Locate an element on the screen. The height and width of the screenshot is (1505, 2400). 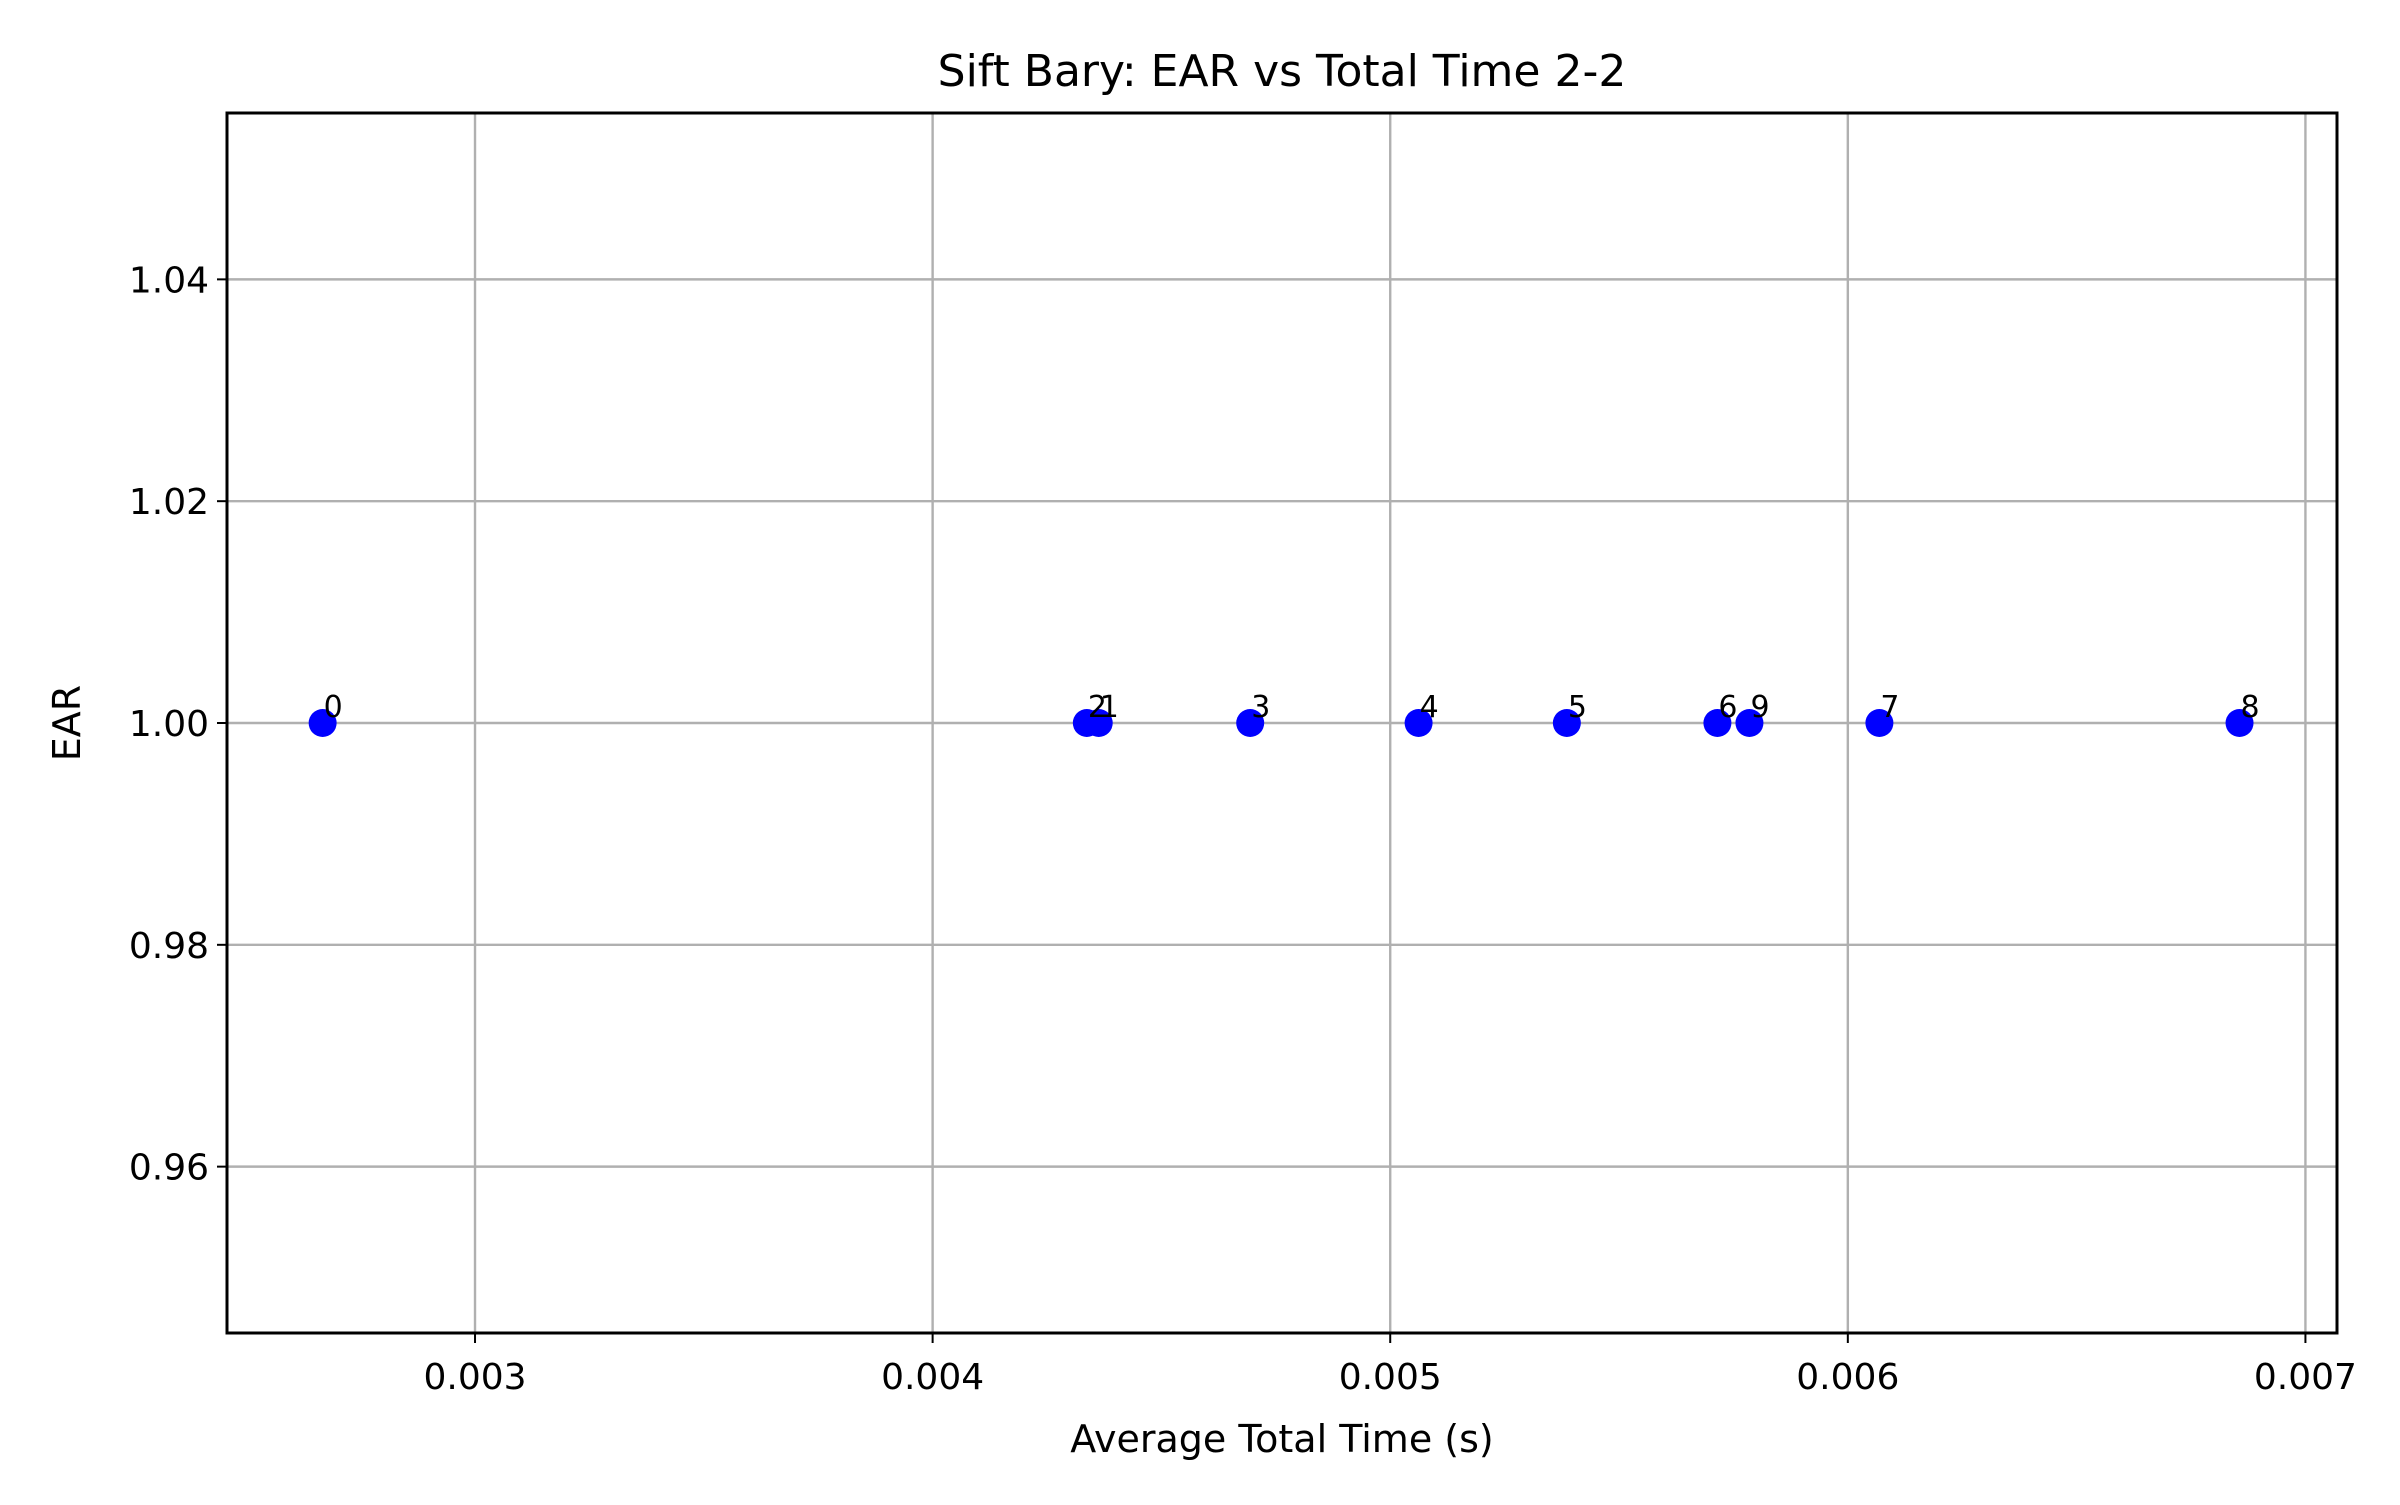
data-point-label-2: 2 is located at coordinates (1097, 707).